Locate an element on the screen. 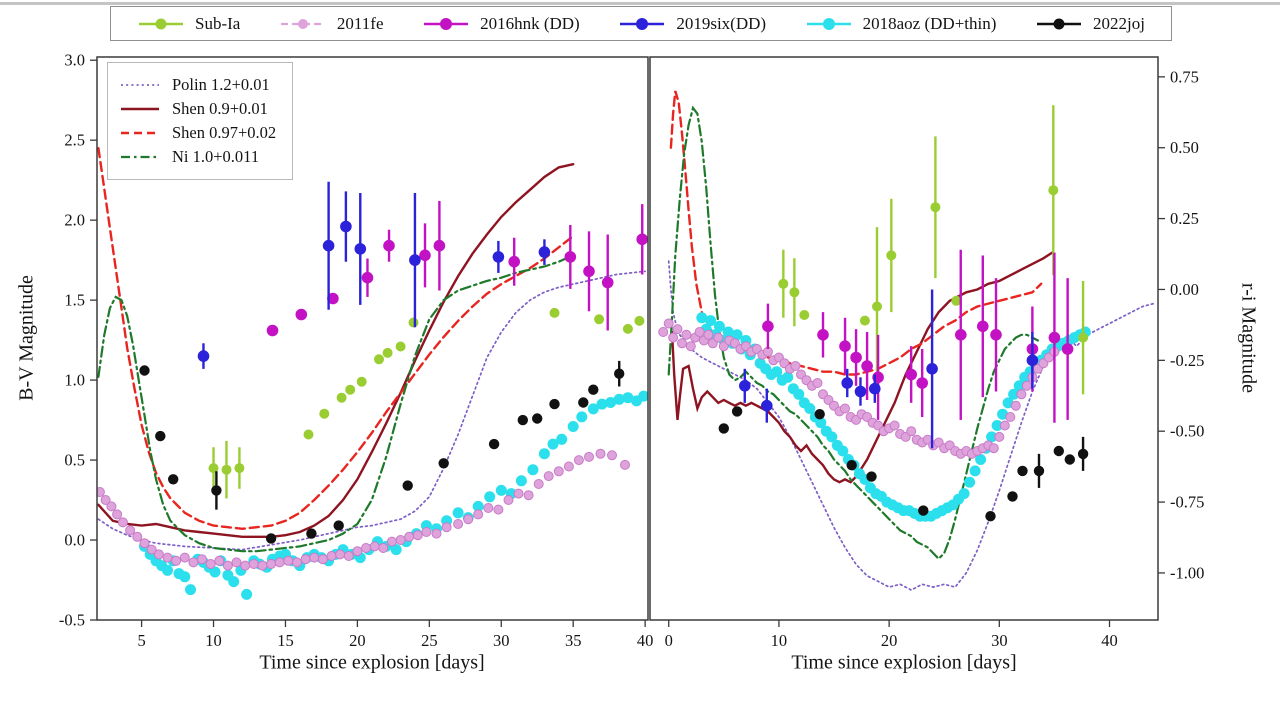 This screenshot has height=701, width=1280. legend-label: 2011fe is located at coordinates (360, 23).